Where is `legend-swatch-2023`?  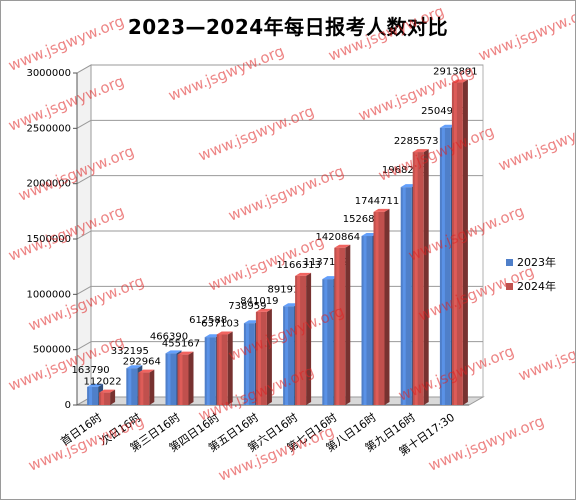 legend-swatch-2023 is located at coordinates (509, 262).